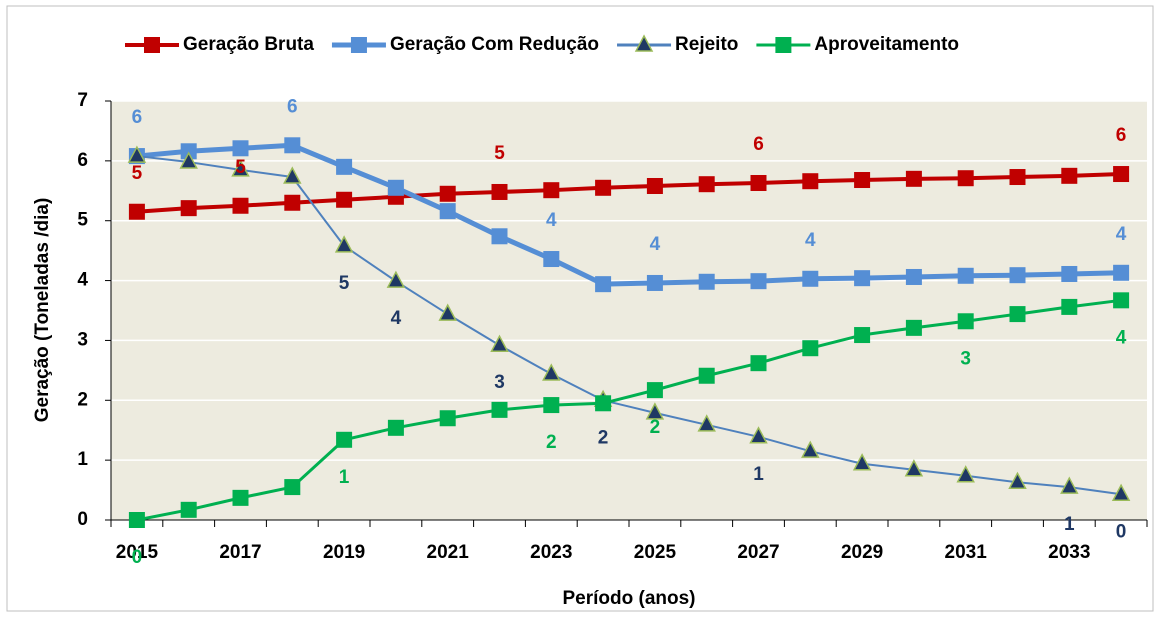 The height and width of the screenshot is (621, 1159). Describe the element at coordinates (42, 310) in the screenshot. I see `y-axis-title: Geração (Toneladas /dia)` at that location.